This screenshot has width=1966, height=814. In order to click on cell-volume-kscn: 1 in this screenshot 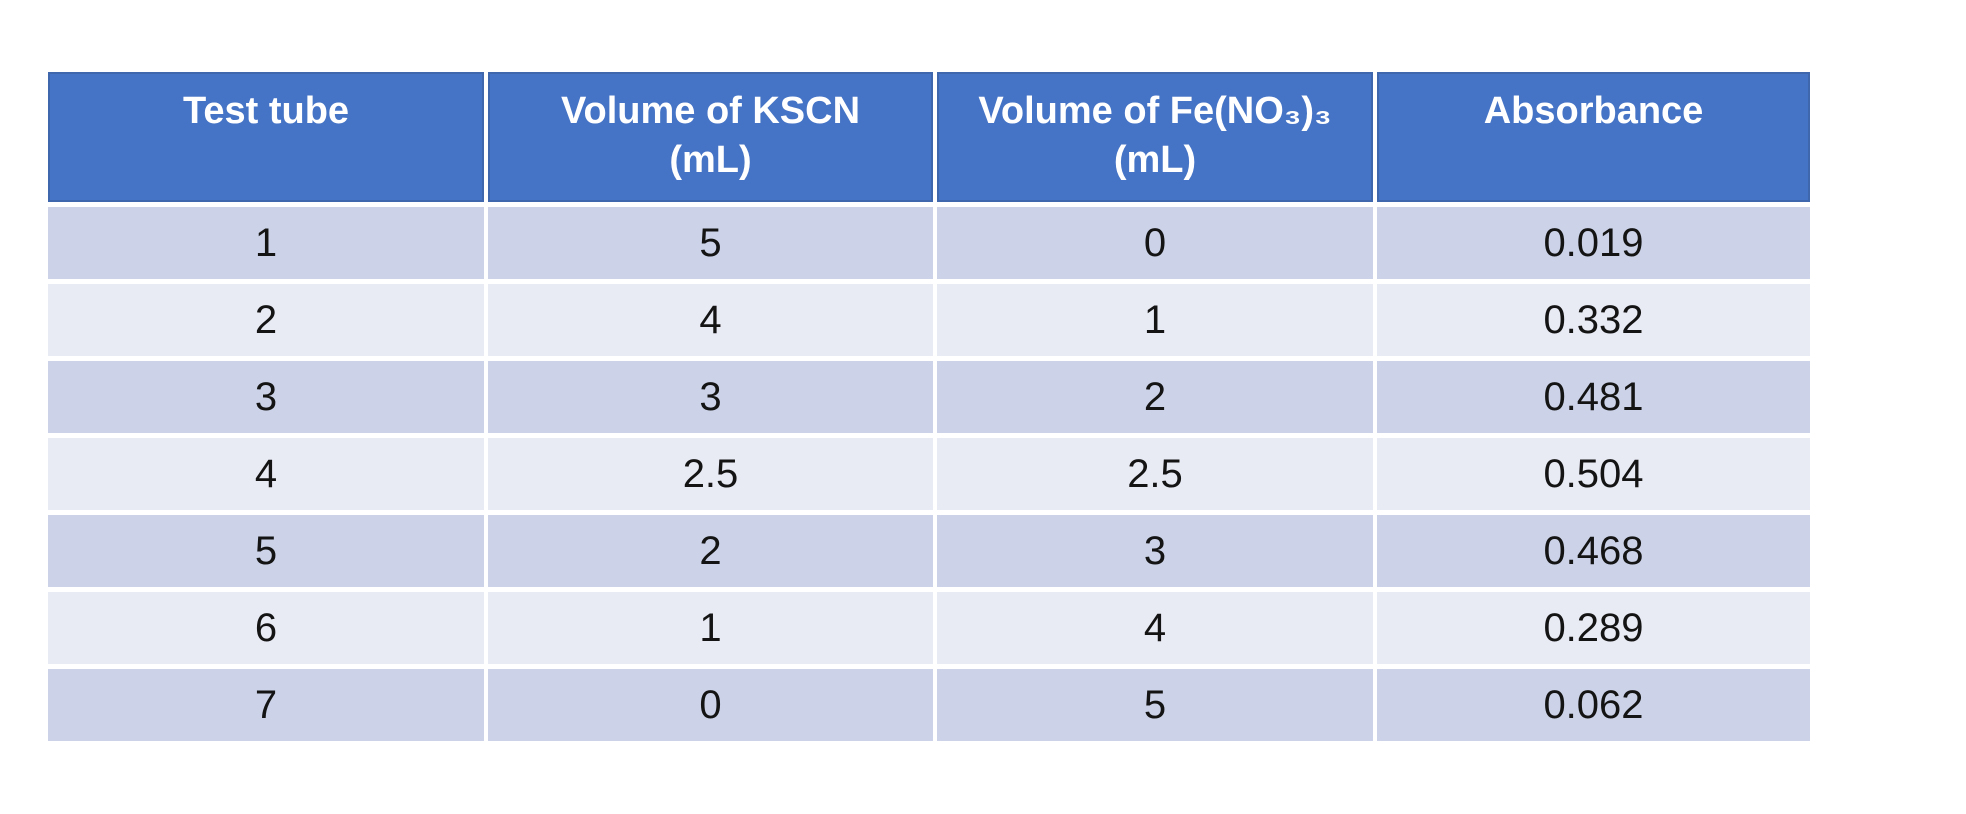, I will do `click(710, 628)`.